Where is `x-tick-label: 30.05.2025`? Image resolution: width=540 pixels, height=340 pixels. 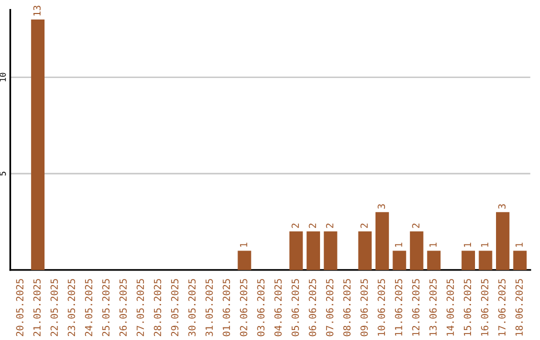 x-tick-label: 30.05.2025 is located at coordinates (192, 307).